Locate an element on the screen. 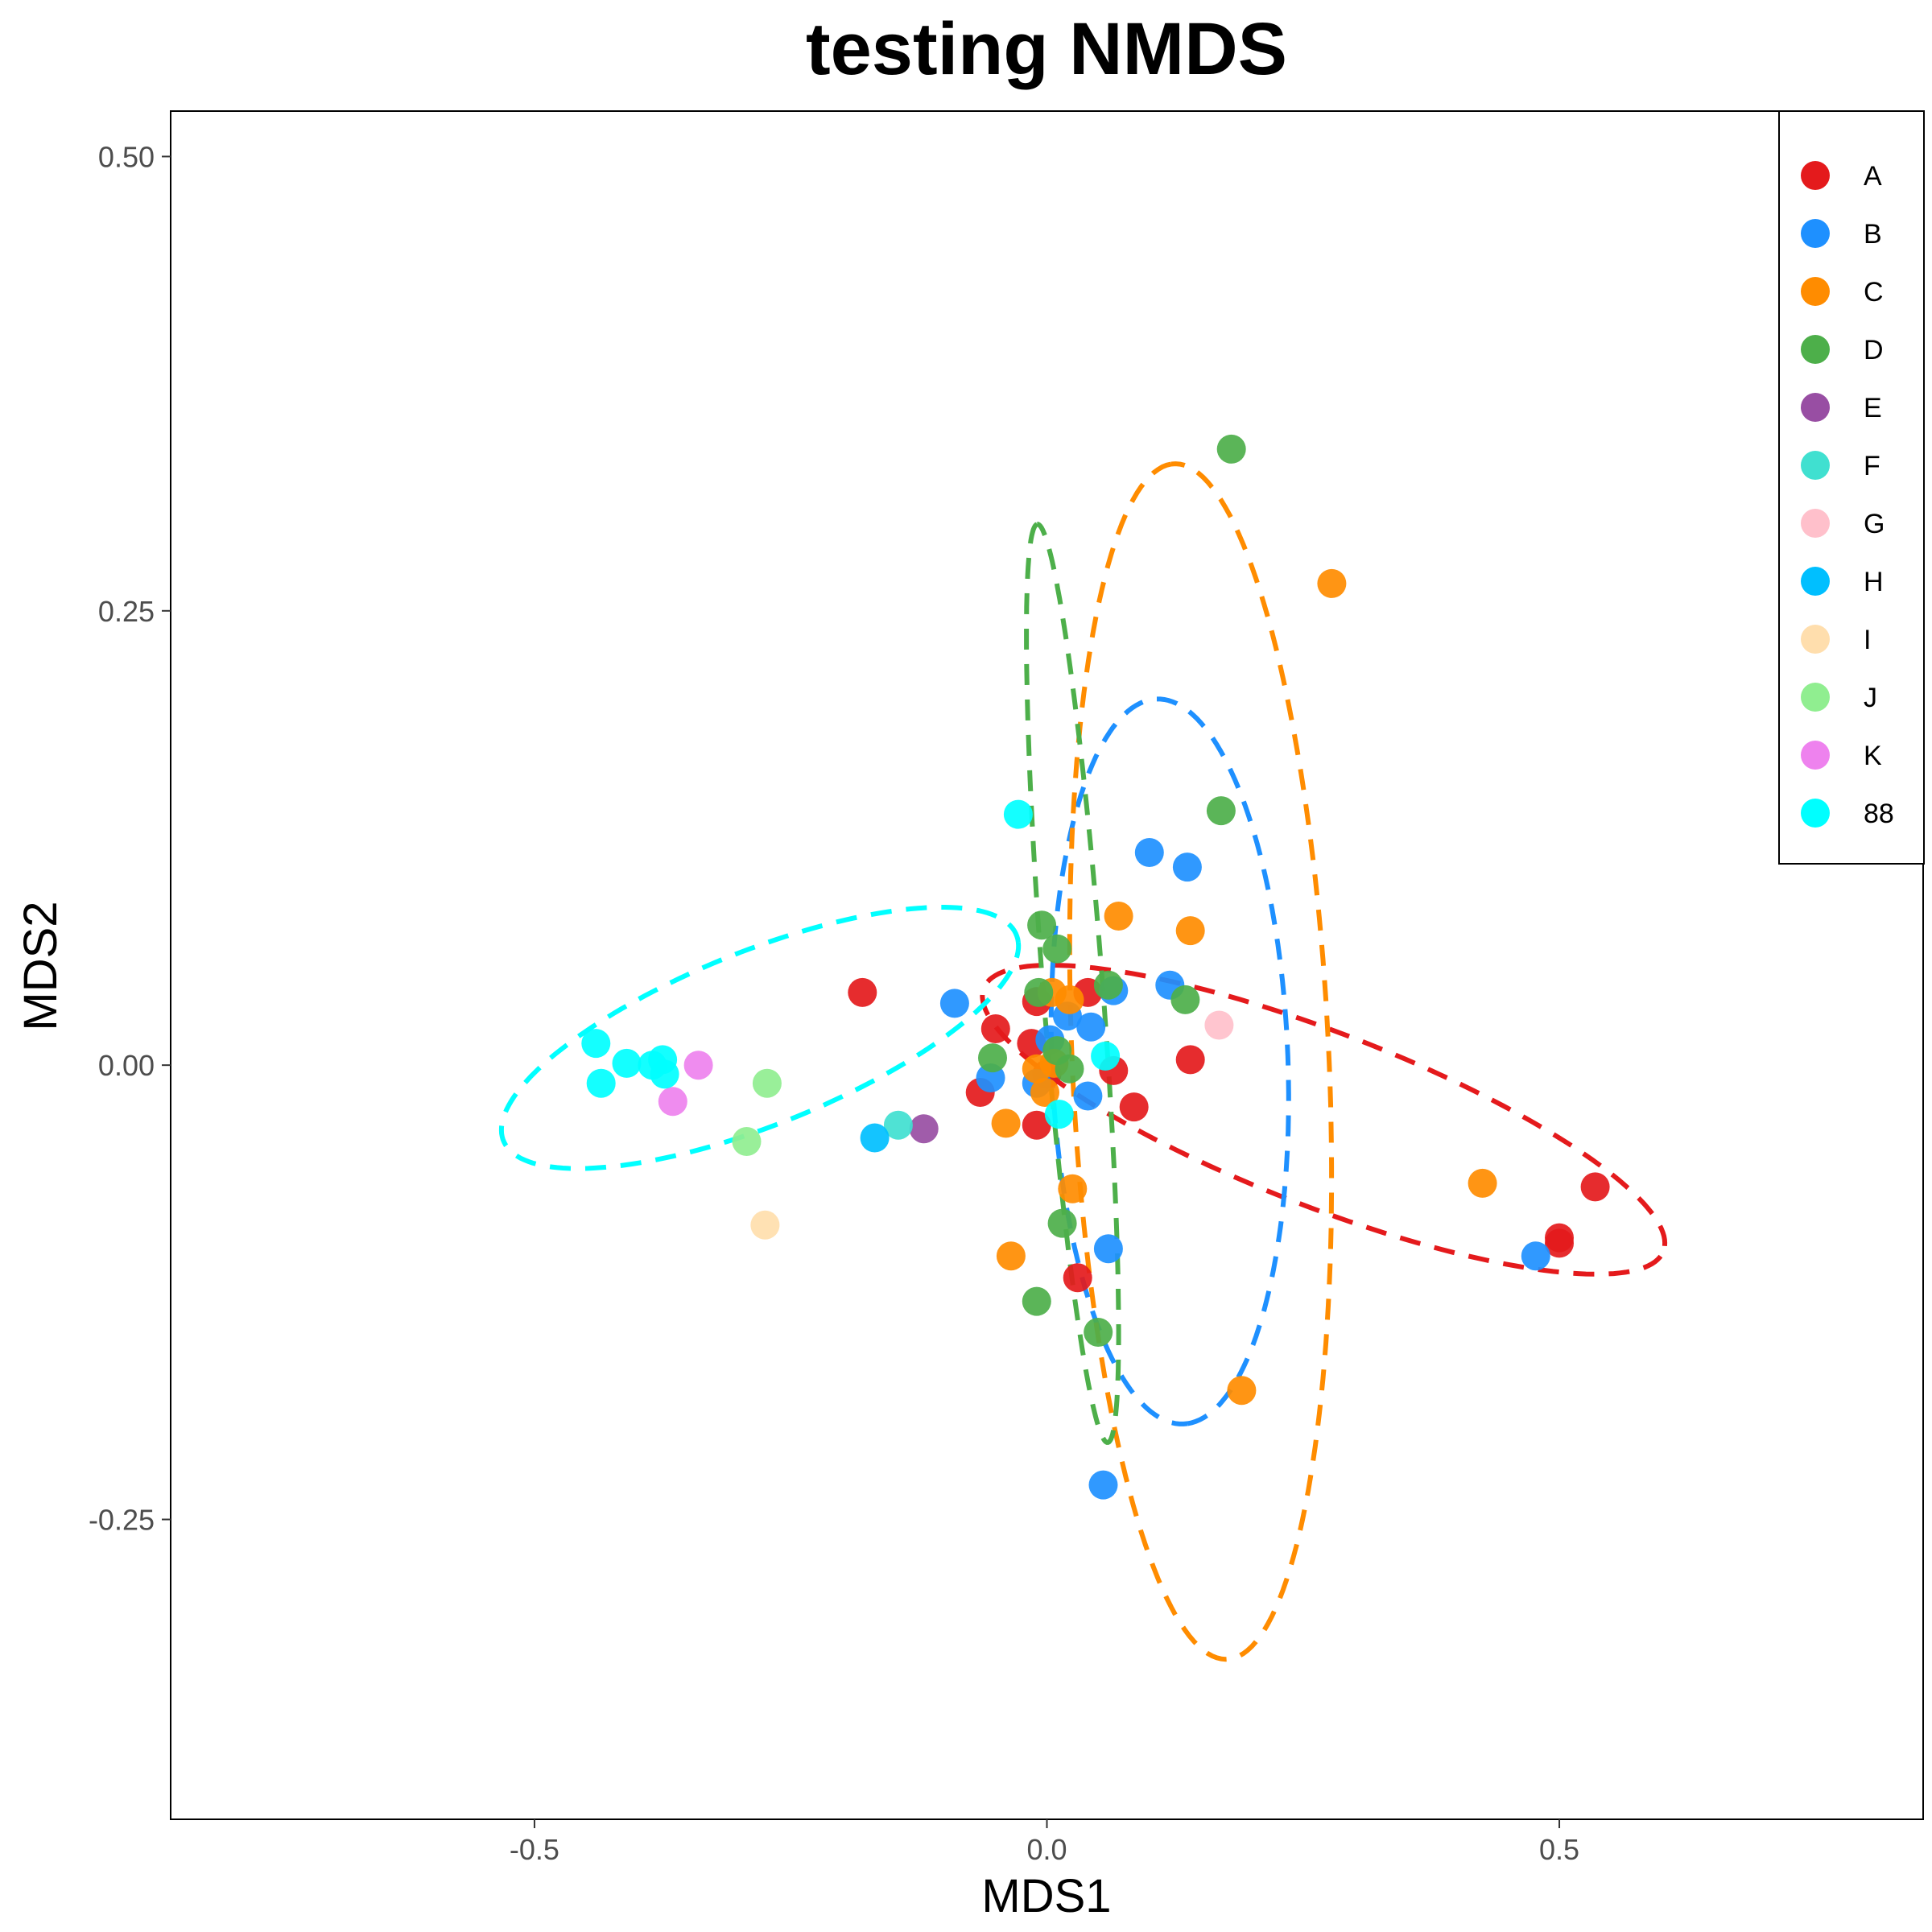 This screenshot has height=1932, width=1932. legend-label-I: I is located at coordinates (1867, 640).